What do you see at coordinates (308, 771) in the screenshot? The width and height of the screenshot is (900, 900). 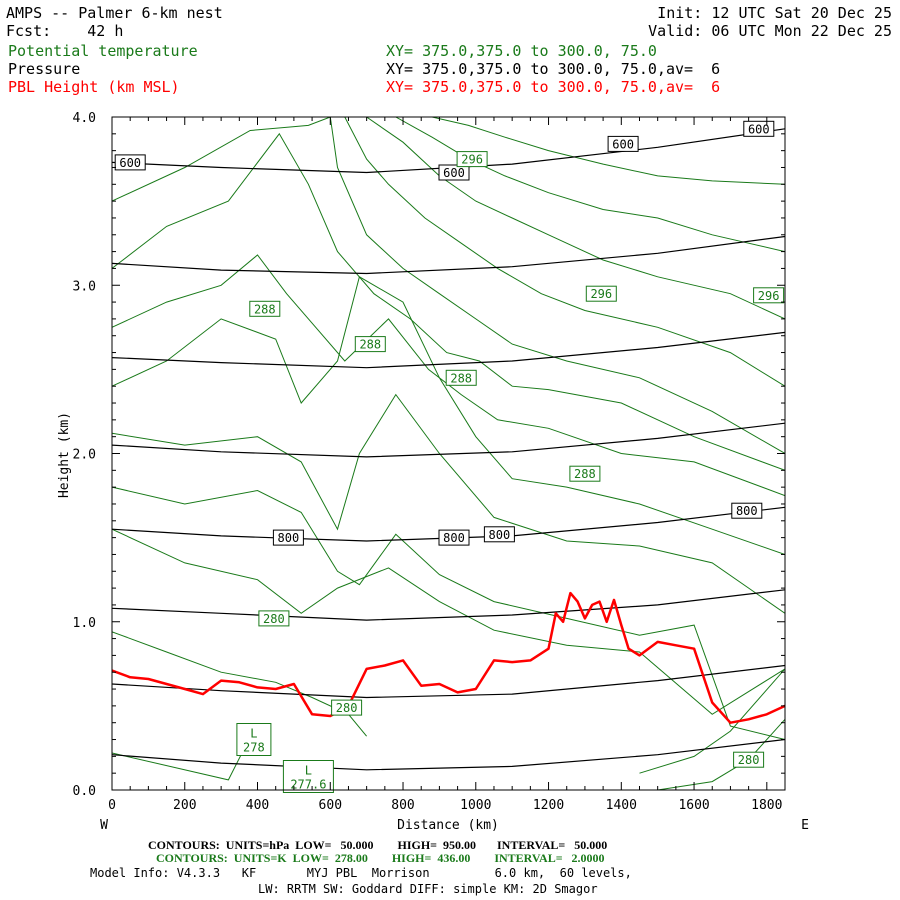 I see `low-marker-letter-1: L` at bounding box center [308, 771].